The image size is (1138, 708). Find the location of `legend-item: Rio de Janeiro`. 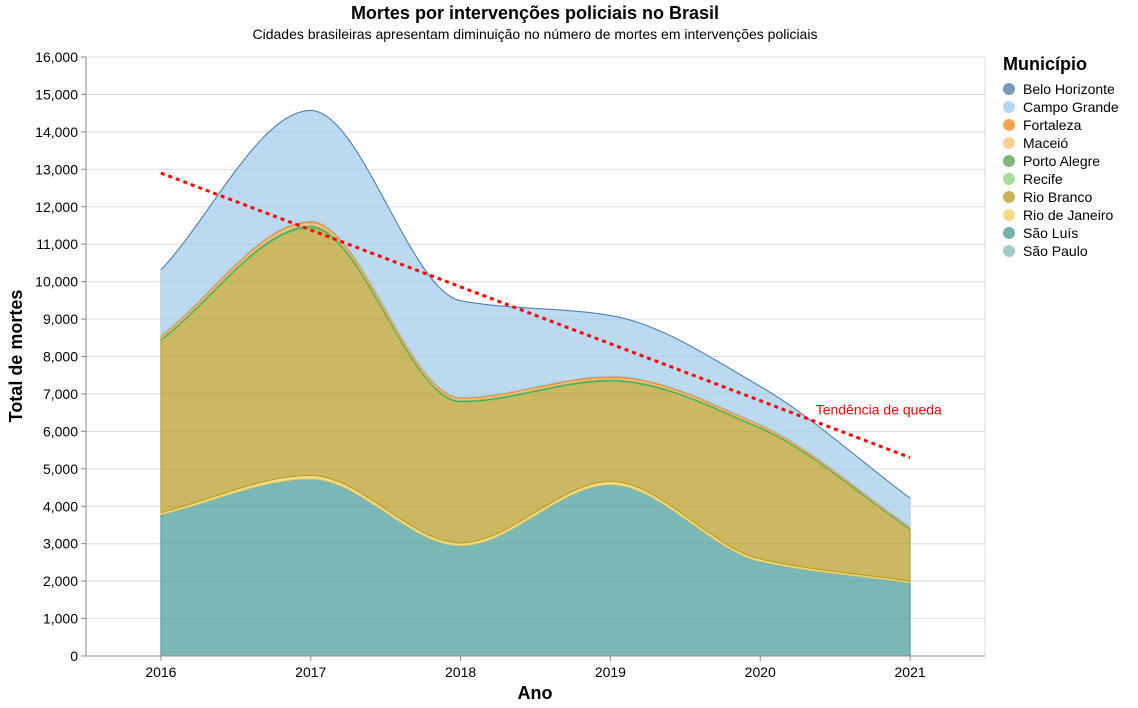

legend-item: Rio de Janeiro is located at coordinates (1061, 215).